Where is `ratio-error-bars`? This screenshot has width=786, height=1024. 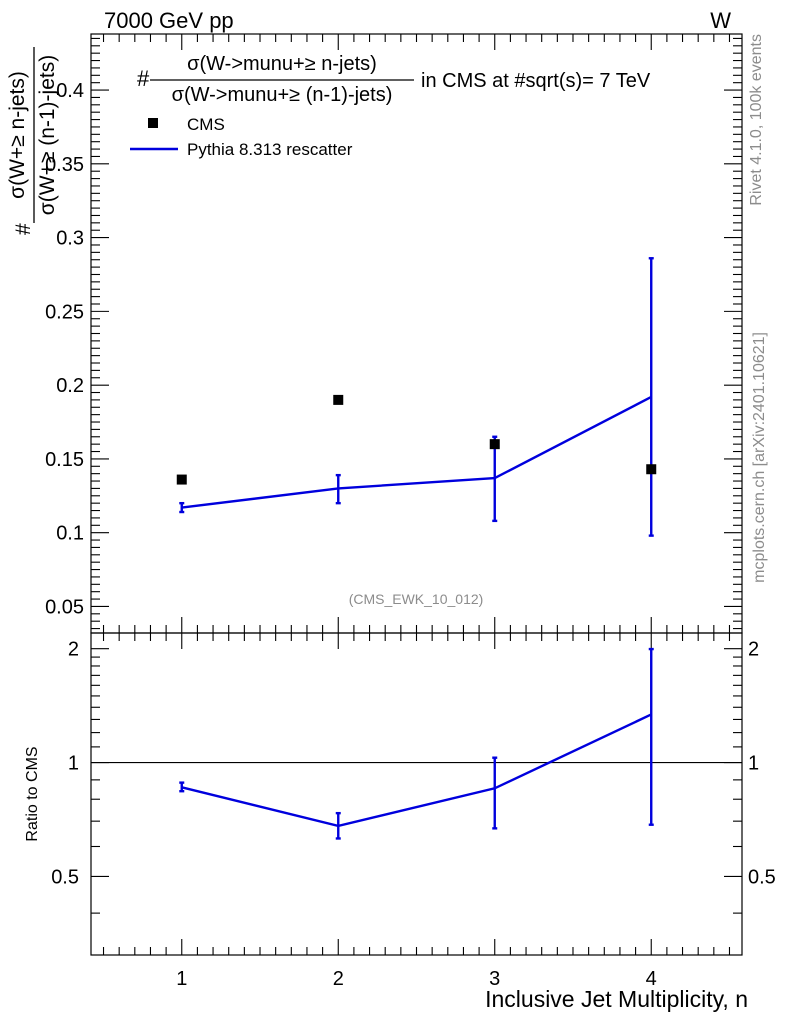
ratio-error-bars is located at coordinates (416, 743).